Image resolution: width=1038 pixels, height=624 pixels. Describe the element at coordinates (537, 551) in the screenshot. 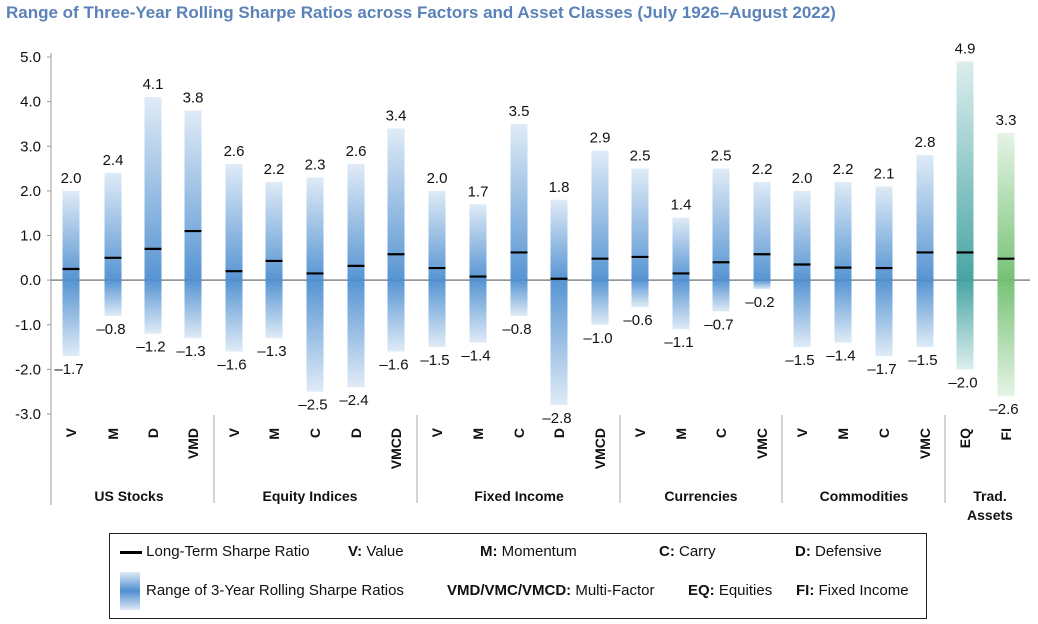

I see `legend-m-text: Momentum` at that location.